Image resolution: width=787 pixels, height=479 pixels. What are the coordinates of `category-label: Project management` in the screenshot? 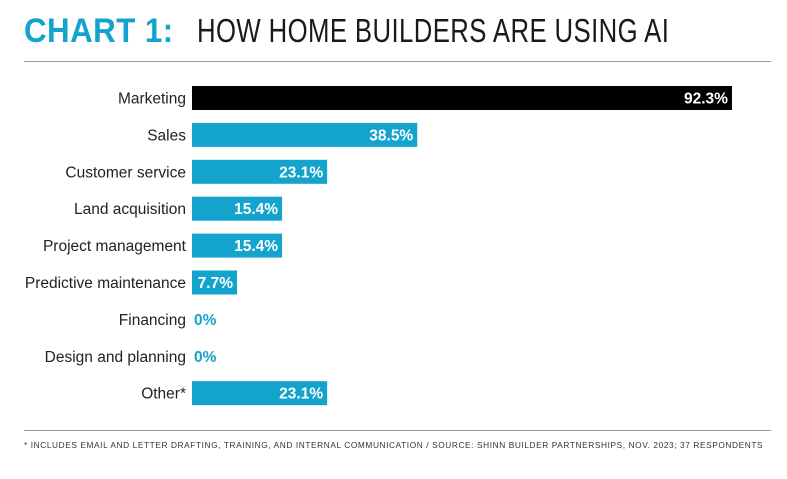 It's located at (115, 246).